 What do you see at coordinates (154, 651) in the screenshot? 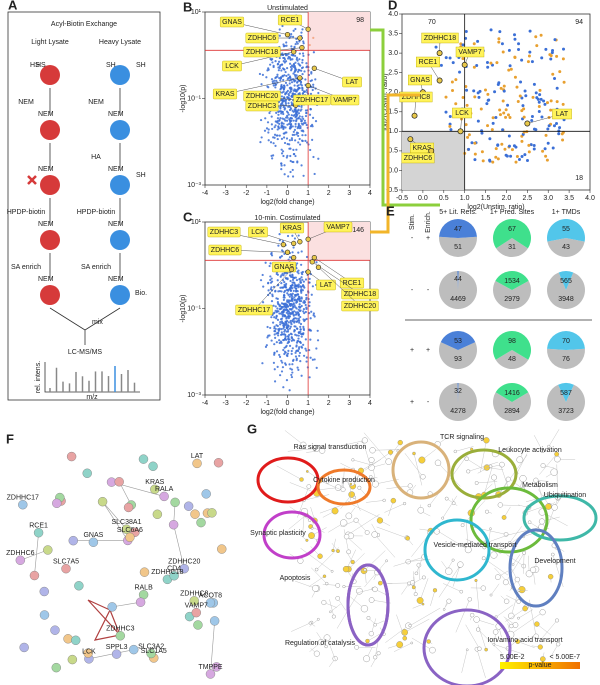
I see `node-label: SLC1A5` at bounding box center [154, 651].